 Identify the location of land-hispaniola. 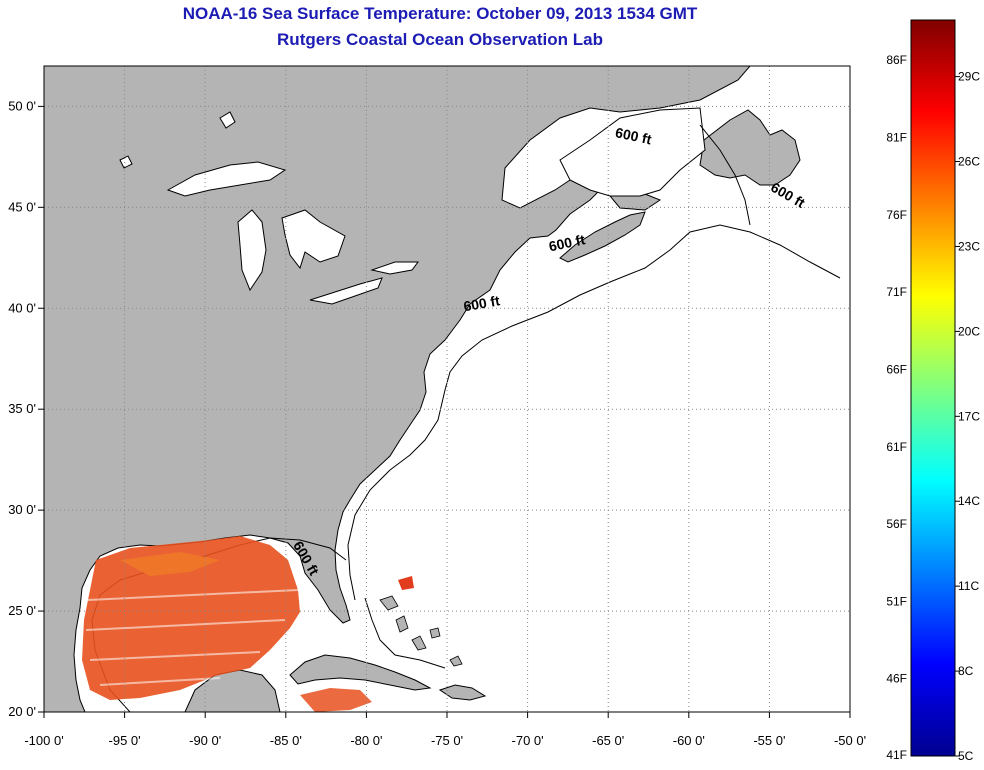
(462, 692).